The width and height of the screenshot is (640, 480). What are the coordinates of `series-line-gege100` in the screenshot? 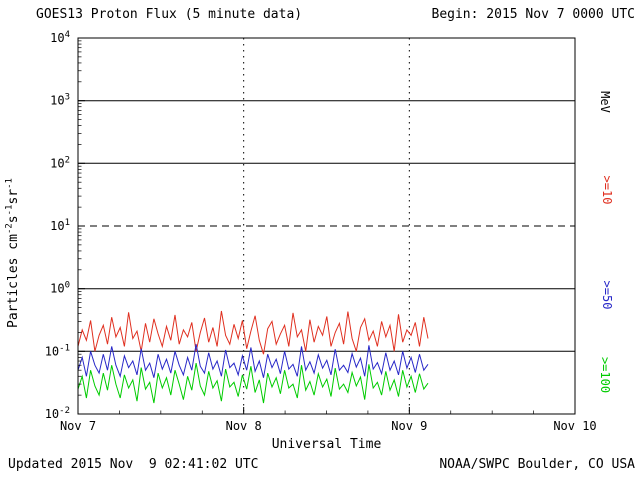 It's located at (253, 383).